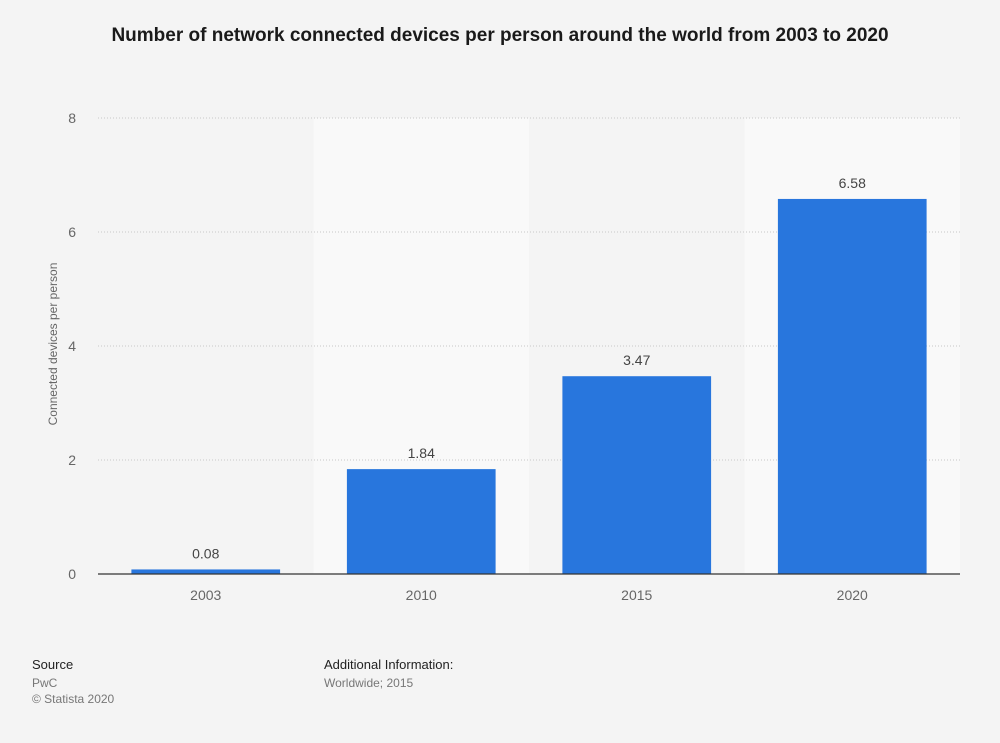 The height and width of the screenshot is (743, 1000). Describe the element at coordinates (852, 183) in the screenshot. I see `value-label: 6.58` at that location.